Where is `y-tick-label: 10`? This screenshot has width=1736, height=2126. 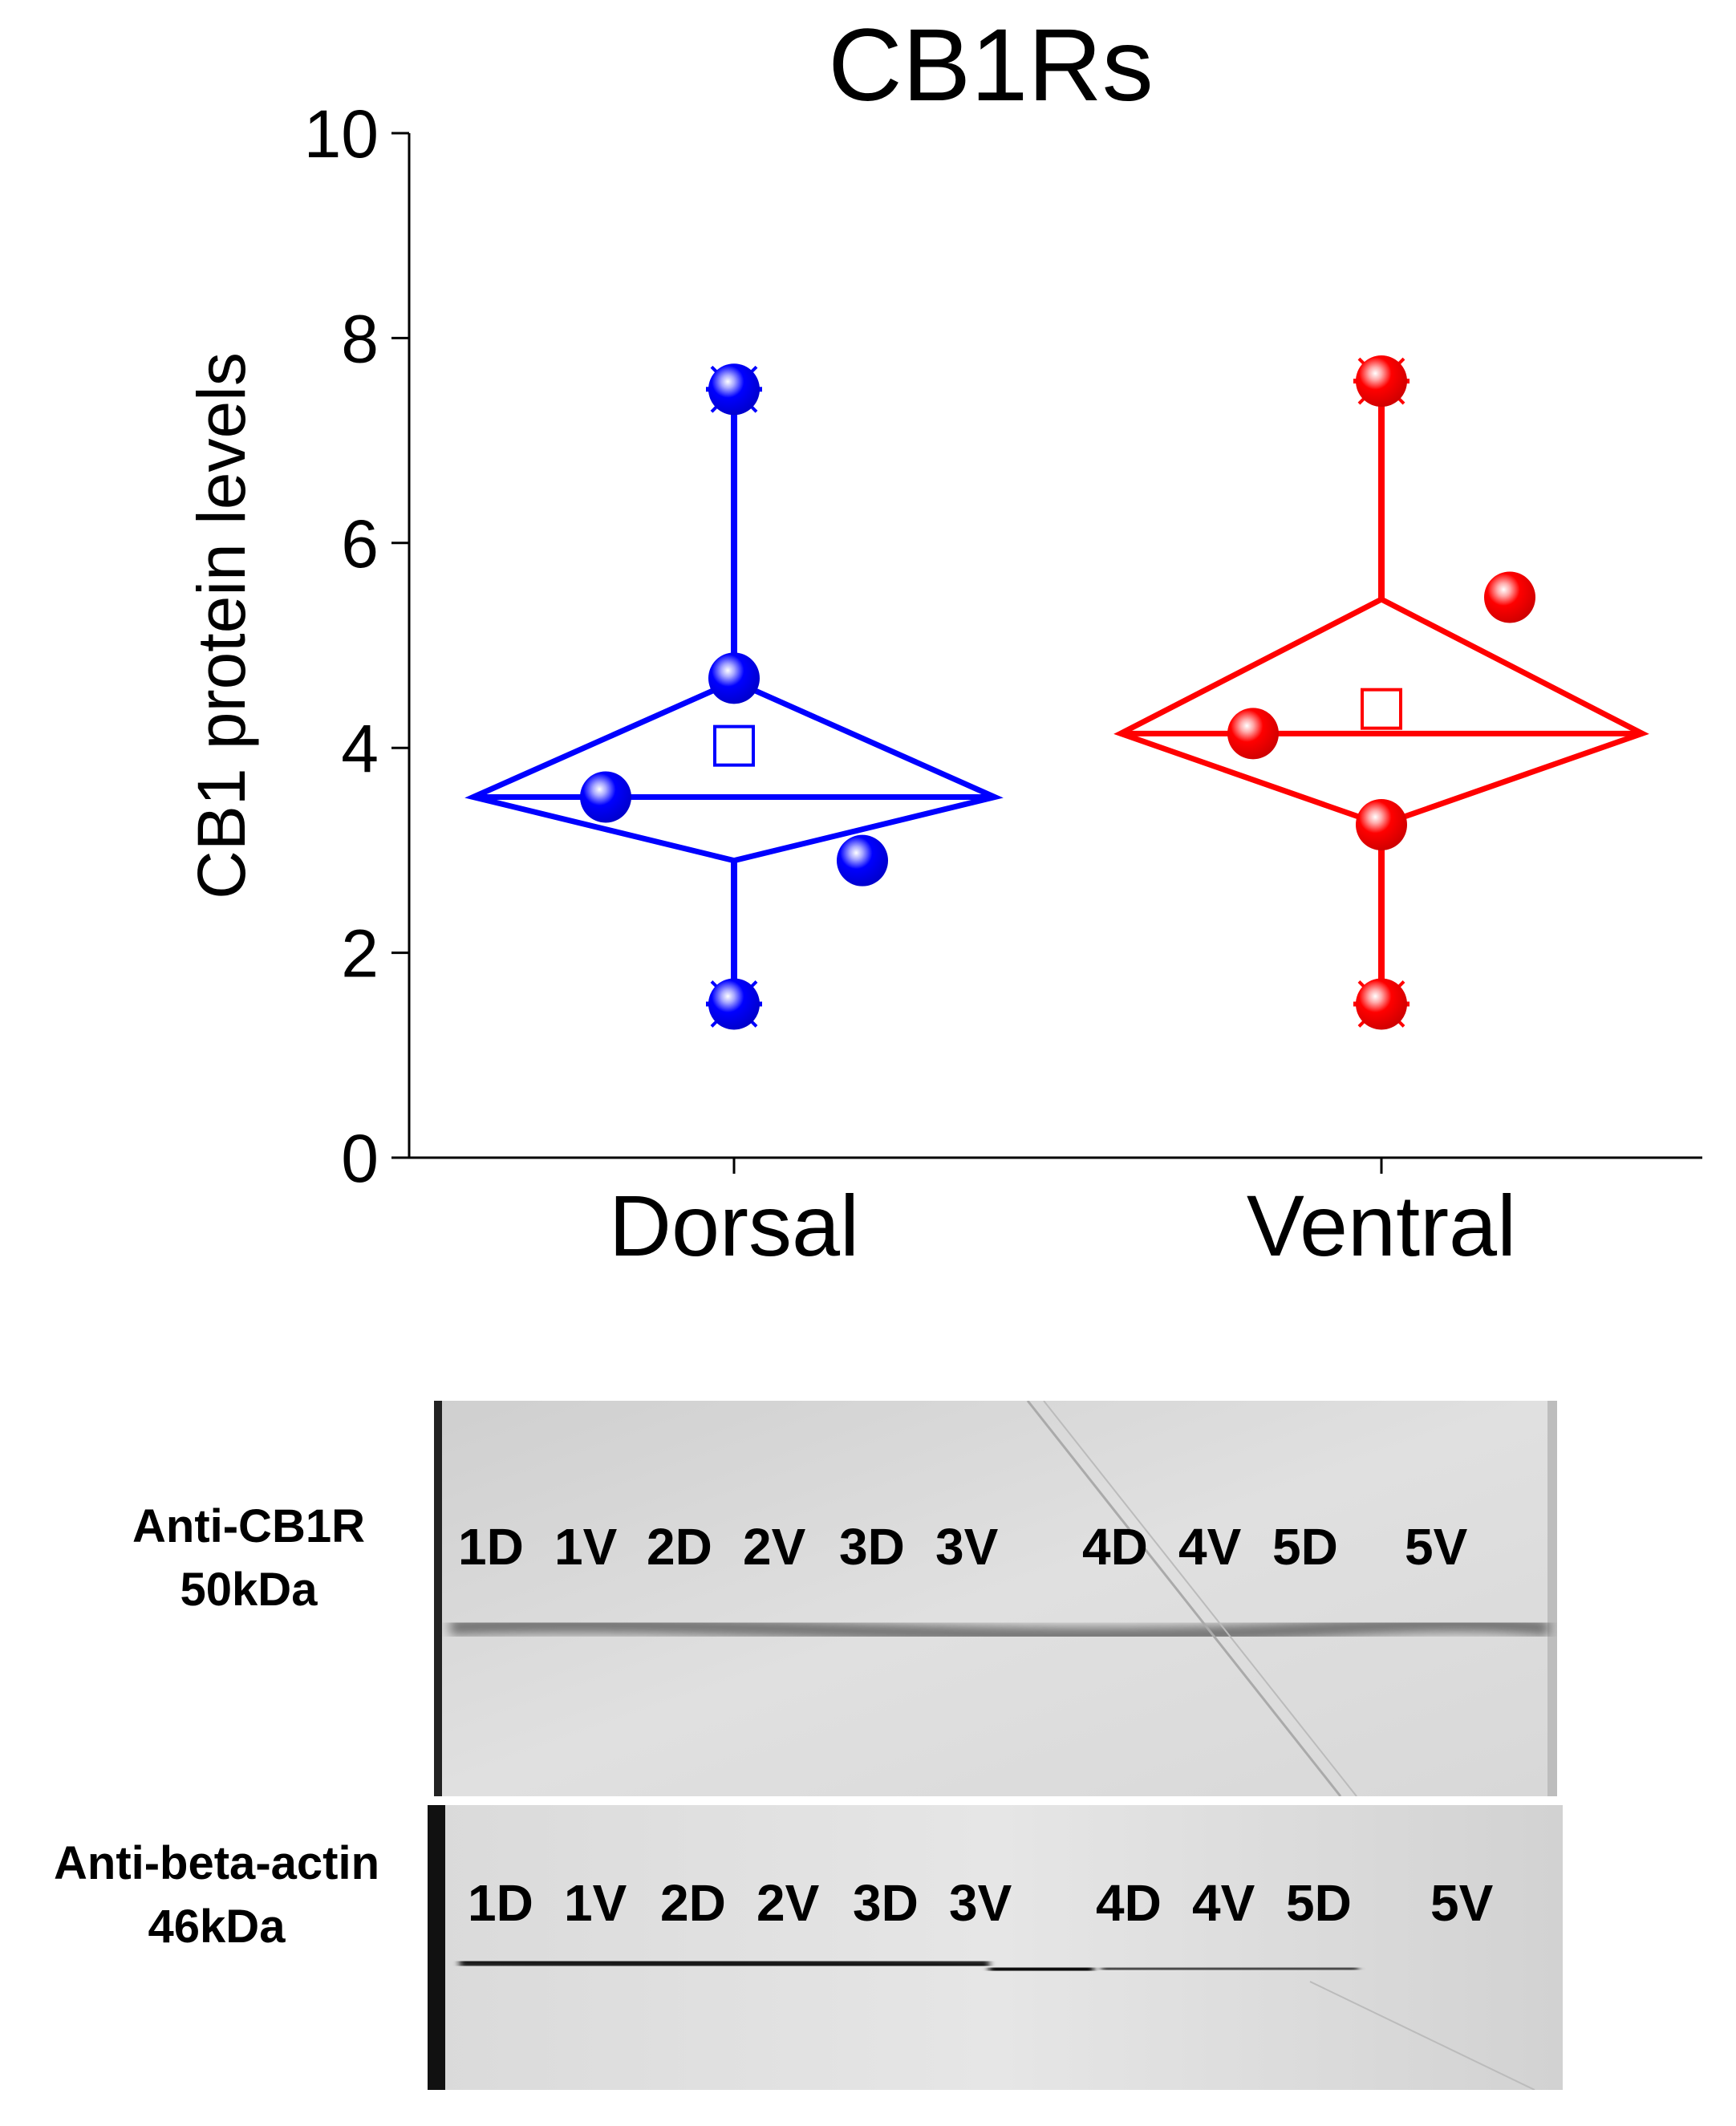 y-tick-label: 10 is located at coordinates (342, 134).